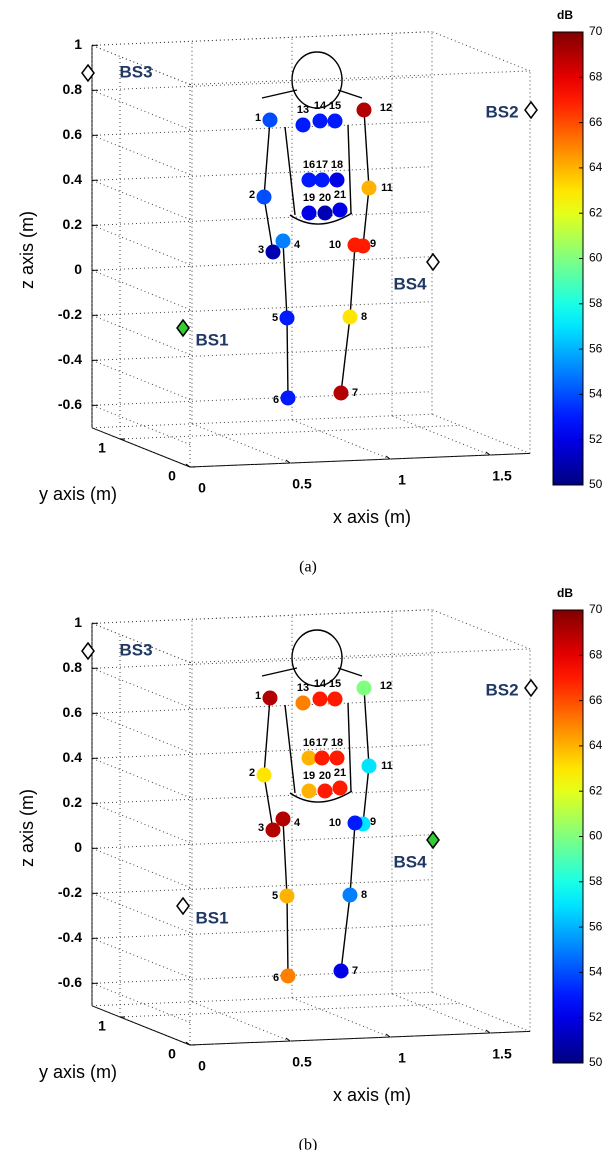 The width and height of the screenshot is (615, 1155). Describe the element at coordinates (202, 488) in the screenshot. I see `x-tick-label: 0` at that location.